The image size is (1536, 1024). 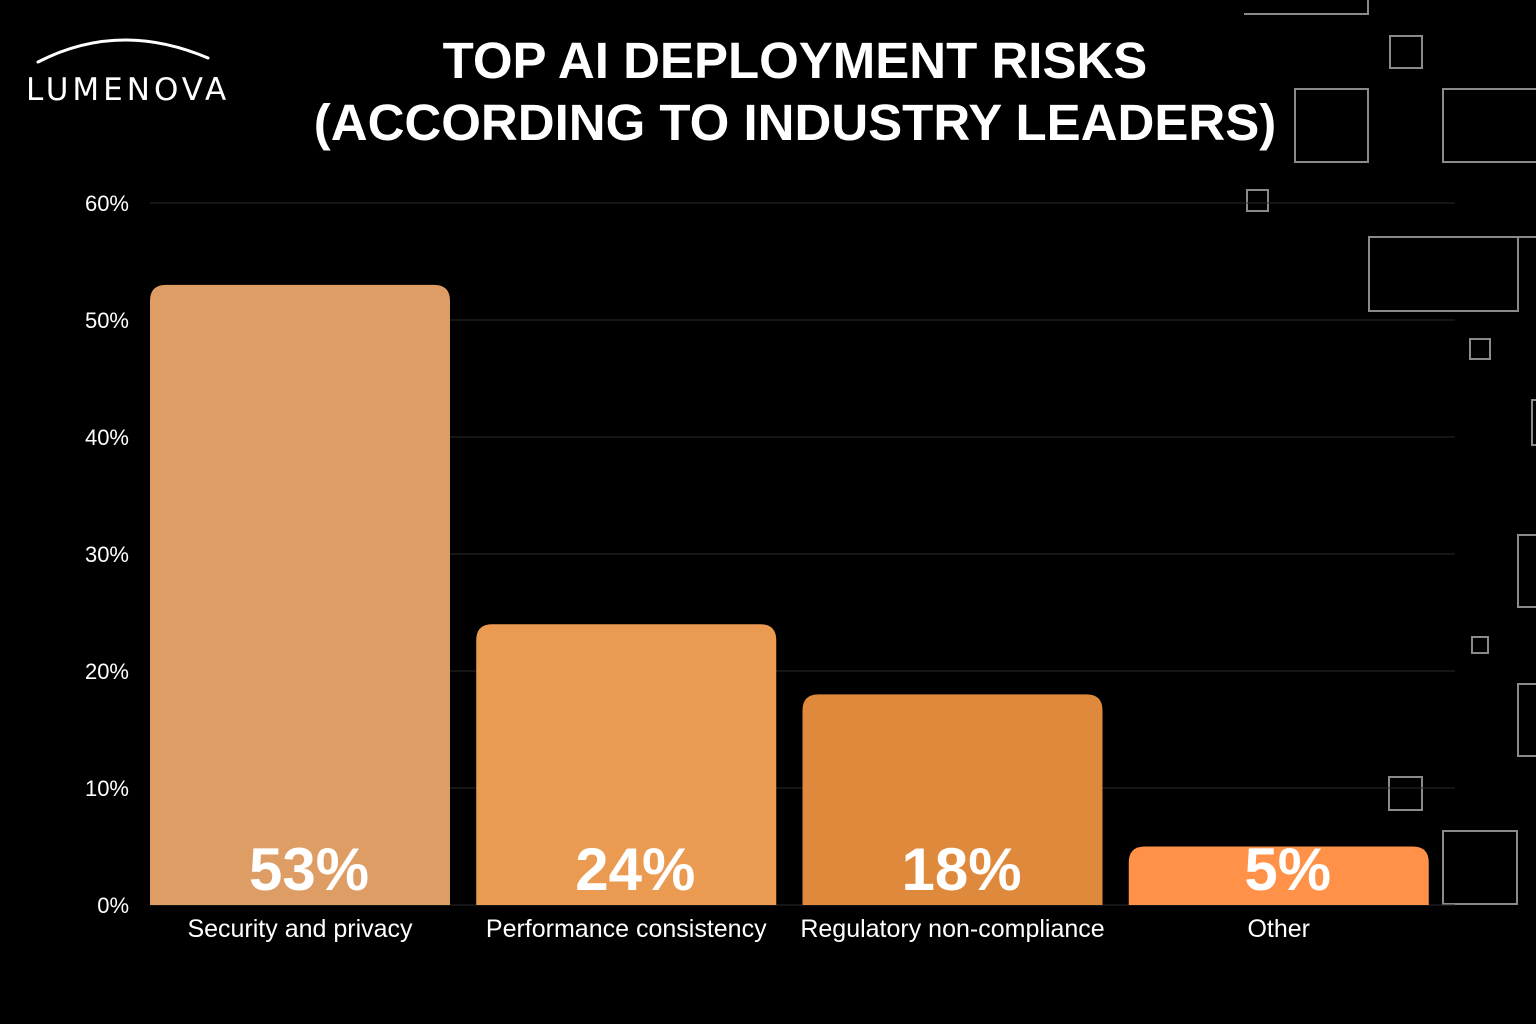 I want to click on x-category-label: Security and privacy, so click(x=300, y=929).